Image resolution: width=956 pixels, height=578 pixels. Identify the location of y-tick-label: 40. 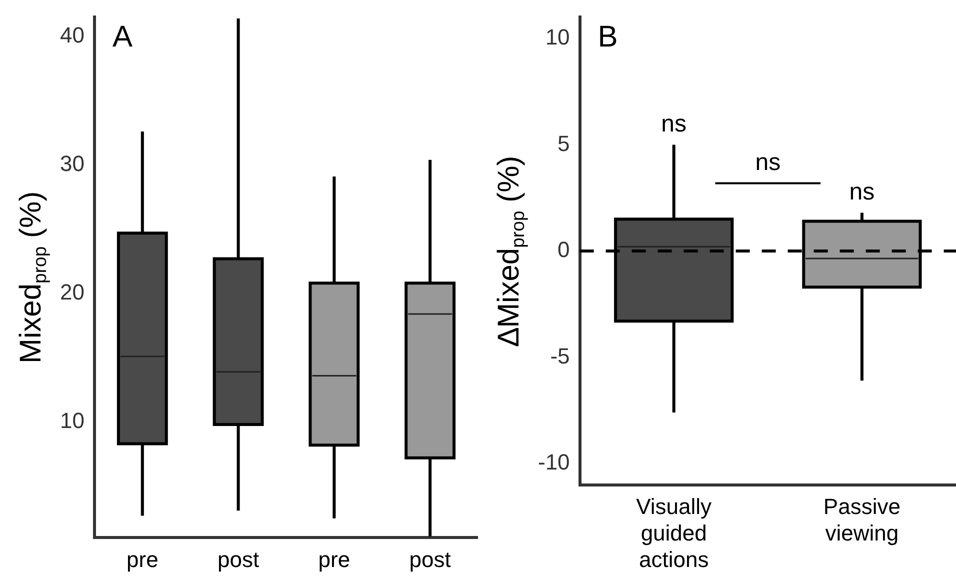
(72, 35).